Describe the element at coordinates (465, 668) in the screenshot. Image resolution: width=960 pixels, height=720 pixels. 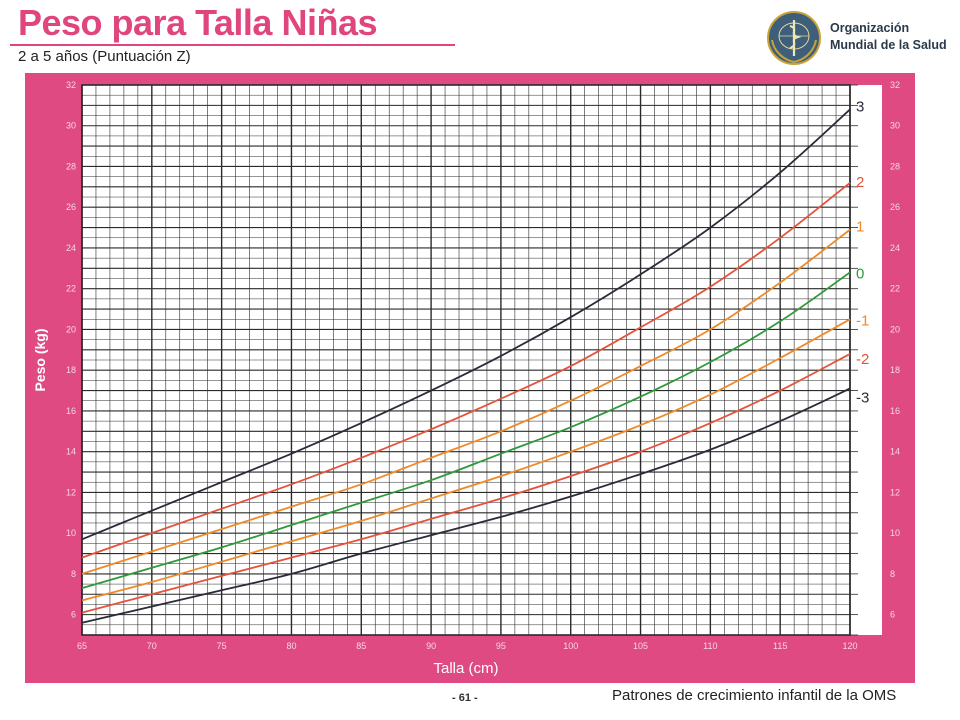
I see `x-axis-label: Talla (cm)` at that location.